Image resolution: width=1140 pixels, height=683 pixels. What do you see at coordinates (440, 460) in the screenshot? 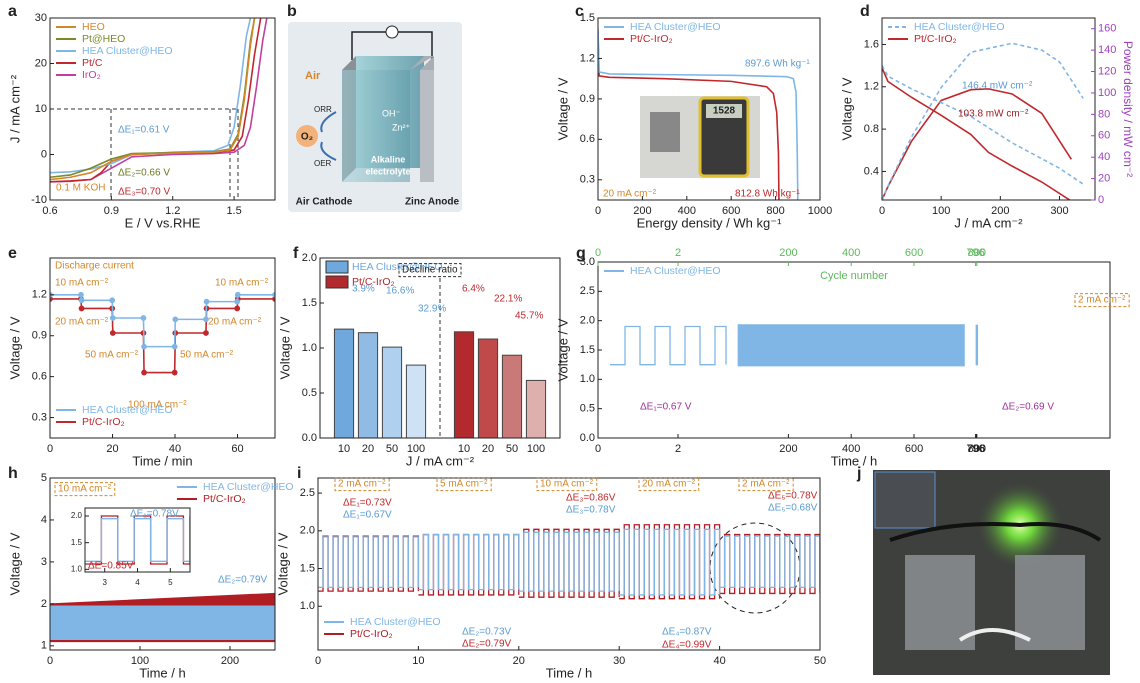
I see `x-axis-label: J / mA cm⁻²` at bounding box center [440, 460].